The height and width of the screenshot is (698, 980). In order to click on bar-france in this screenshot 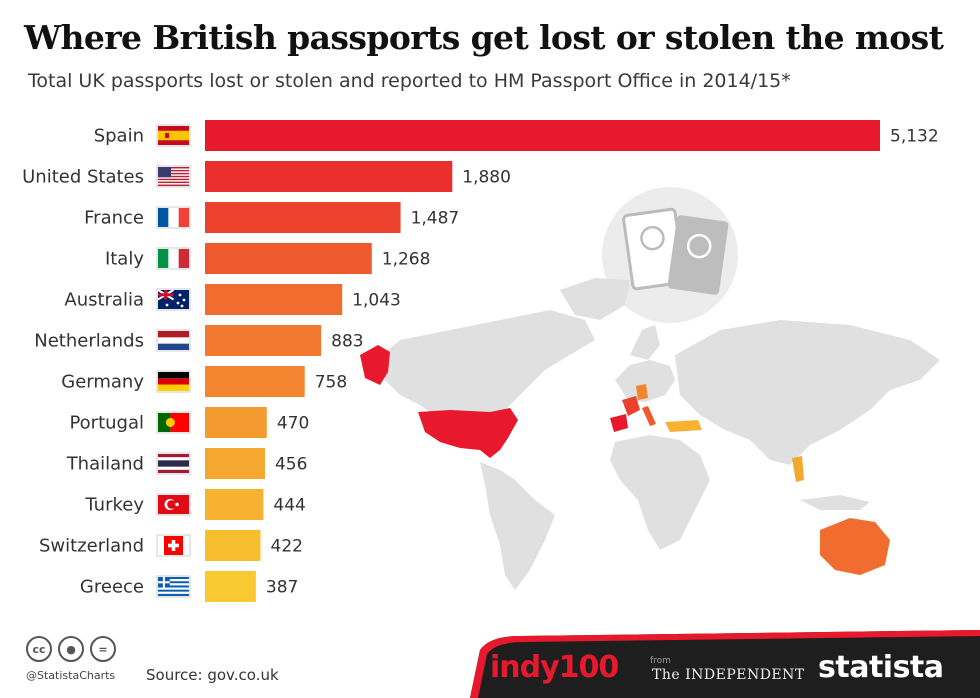, I will do `click(303, 217)`.